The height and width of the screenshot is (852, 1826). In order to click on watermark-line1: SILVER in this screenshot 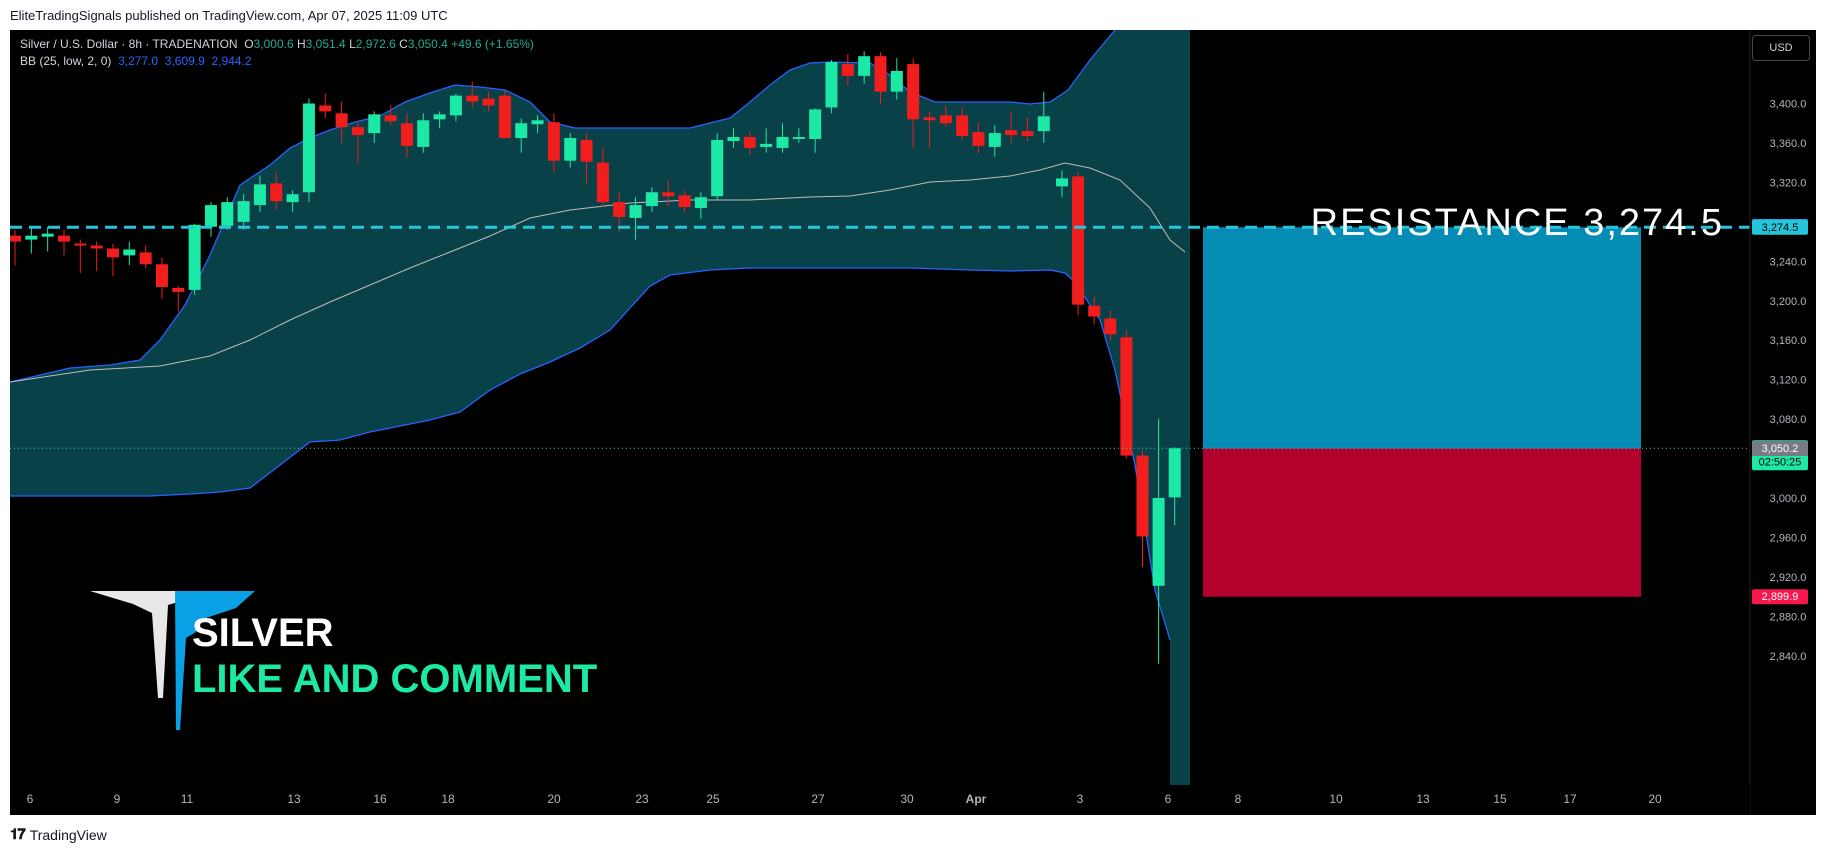, I will do `click(263, 633)`.